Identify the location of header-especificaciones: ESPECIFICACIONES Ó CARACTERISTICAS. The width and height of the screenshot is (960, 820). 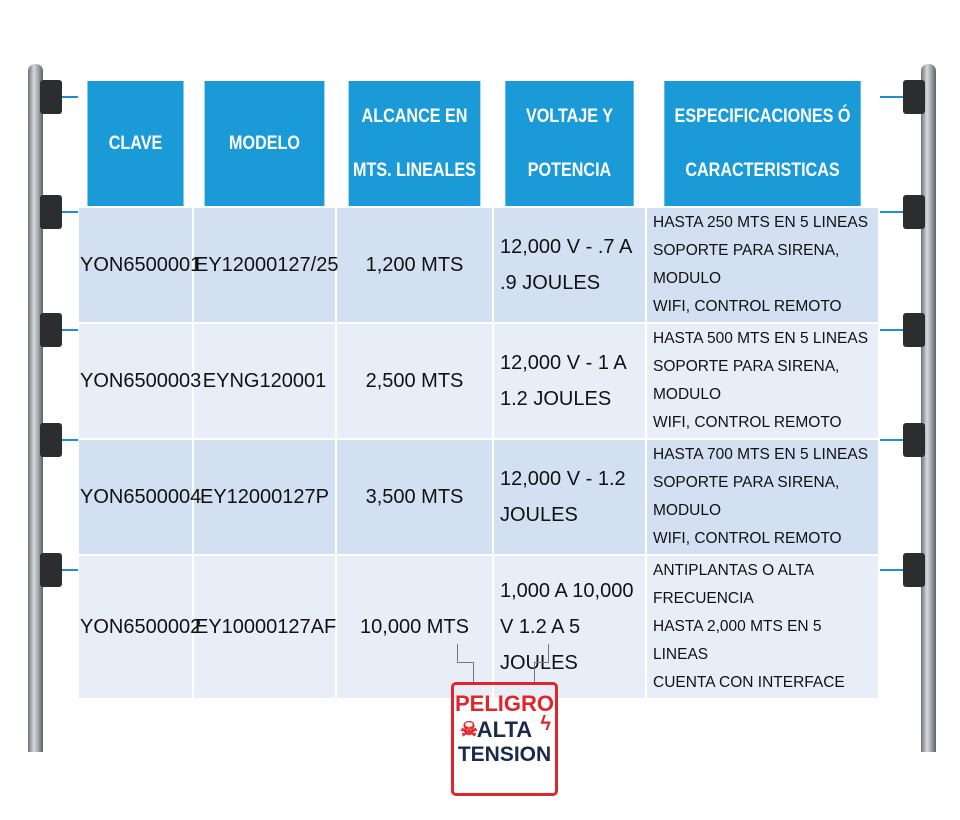
(762, 143).